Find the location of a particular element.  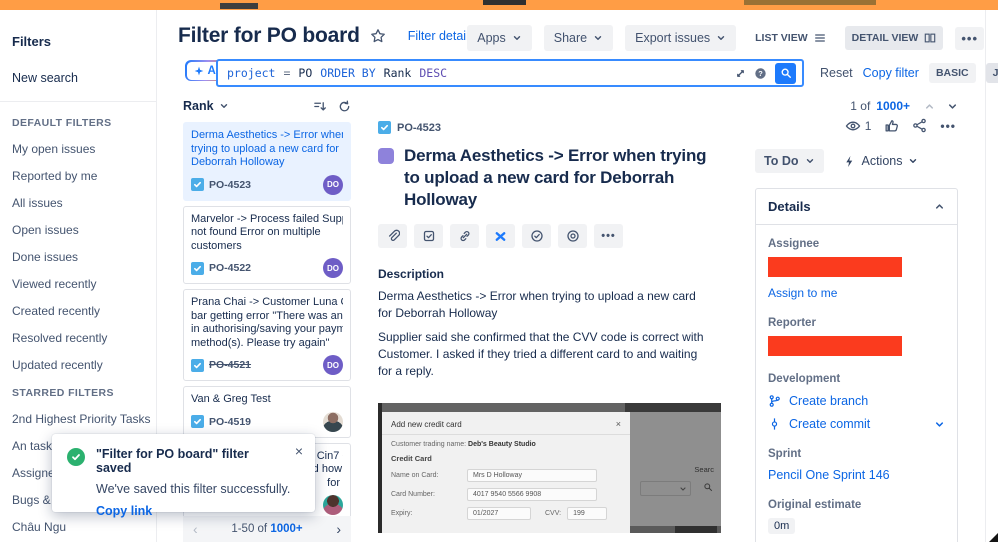

original-estimate-label: Original estimate is located at coordinates (815, 505).